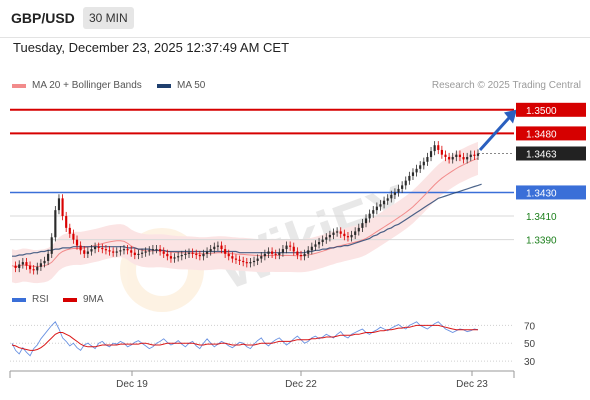 The image size is (590, 400). What do you see at coordinates (295, 37) in the screenshot?
I see `header-divider` at bounding box center [295, 37].